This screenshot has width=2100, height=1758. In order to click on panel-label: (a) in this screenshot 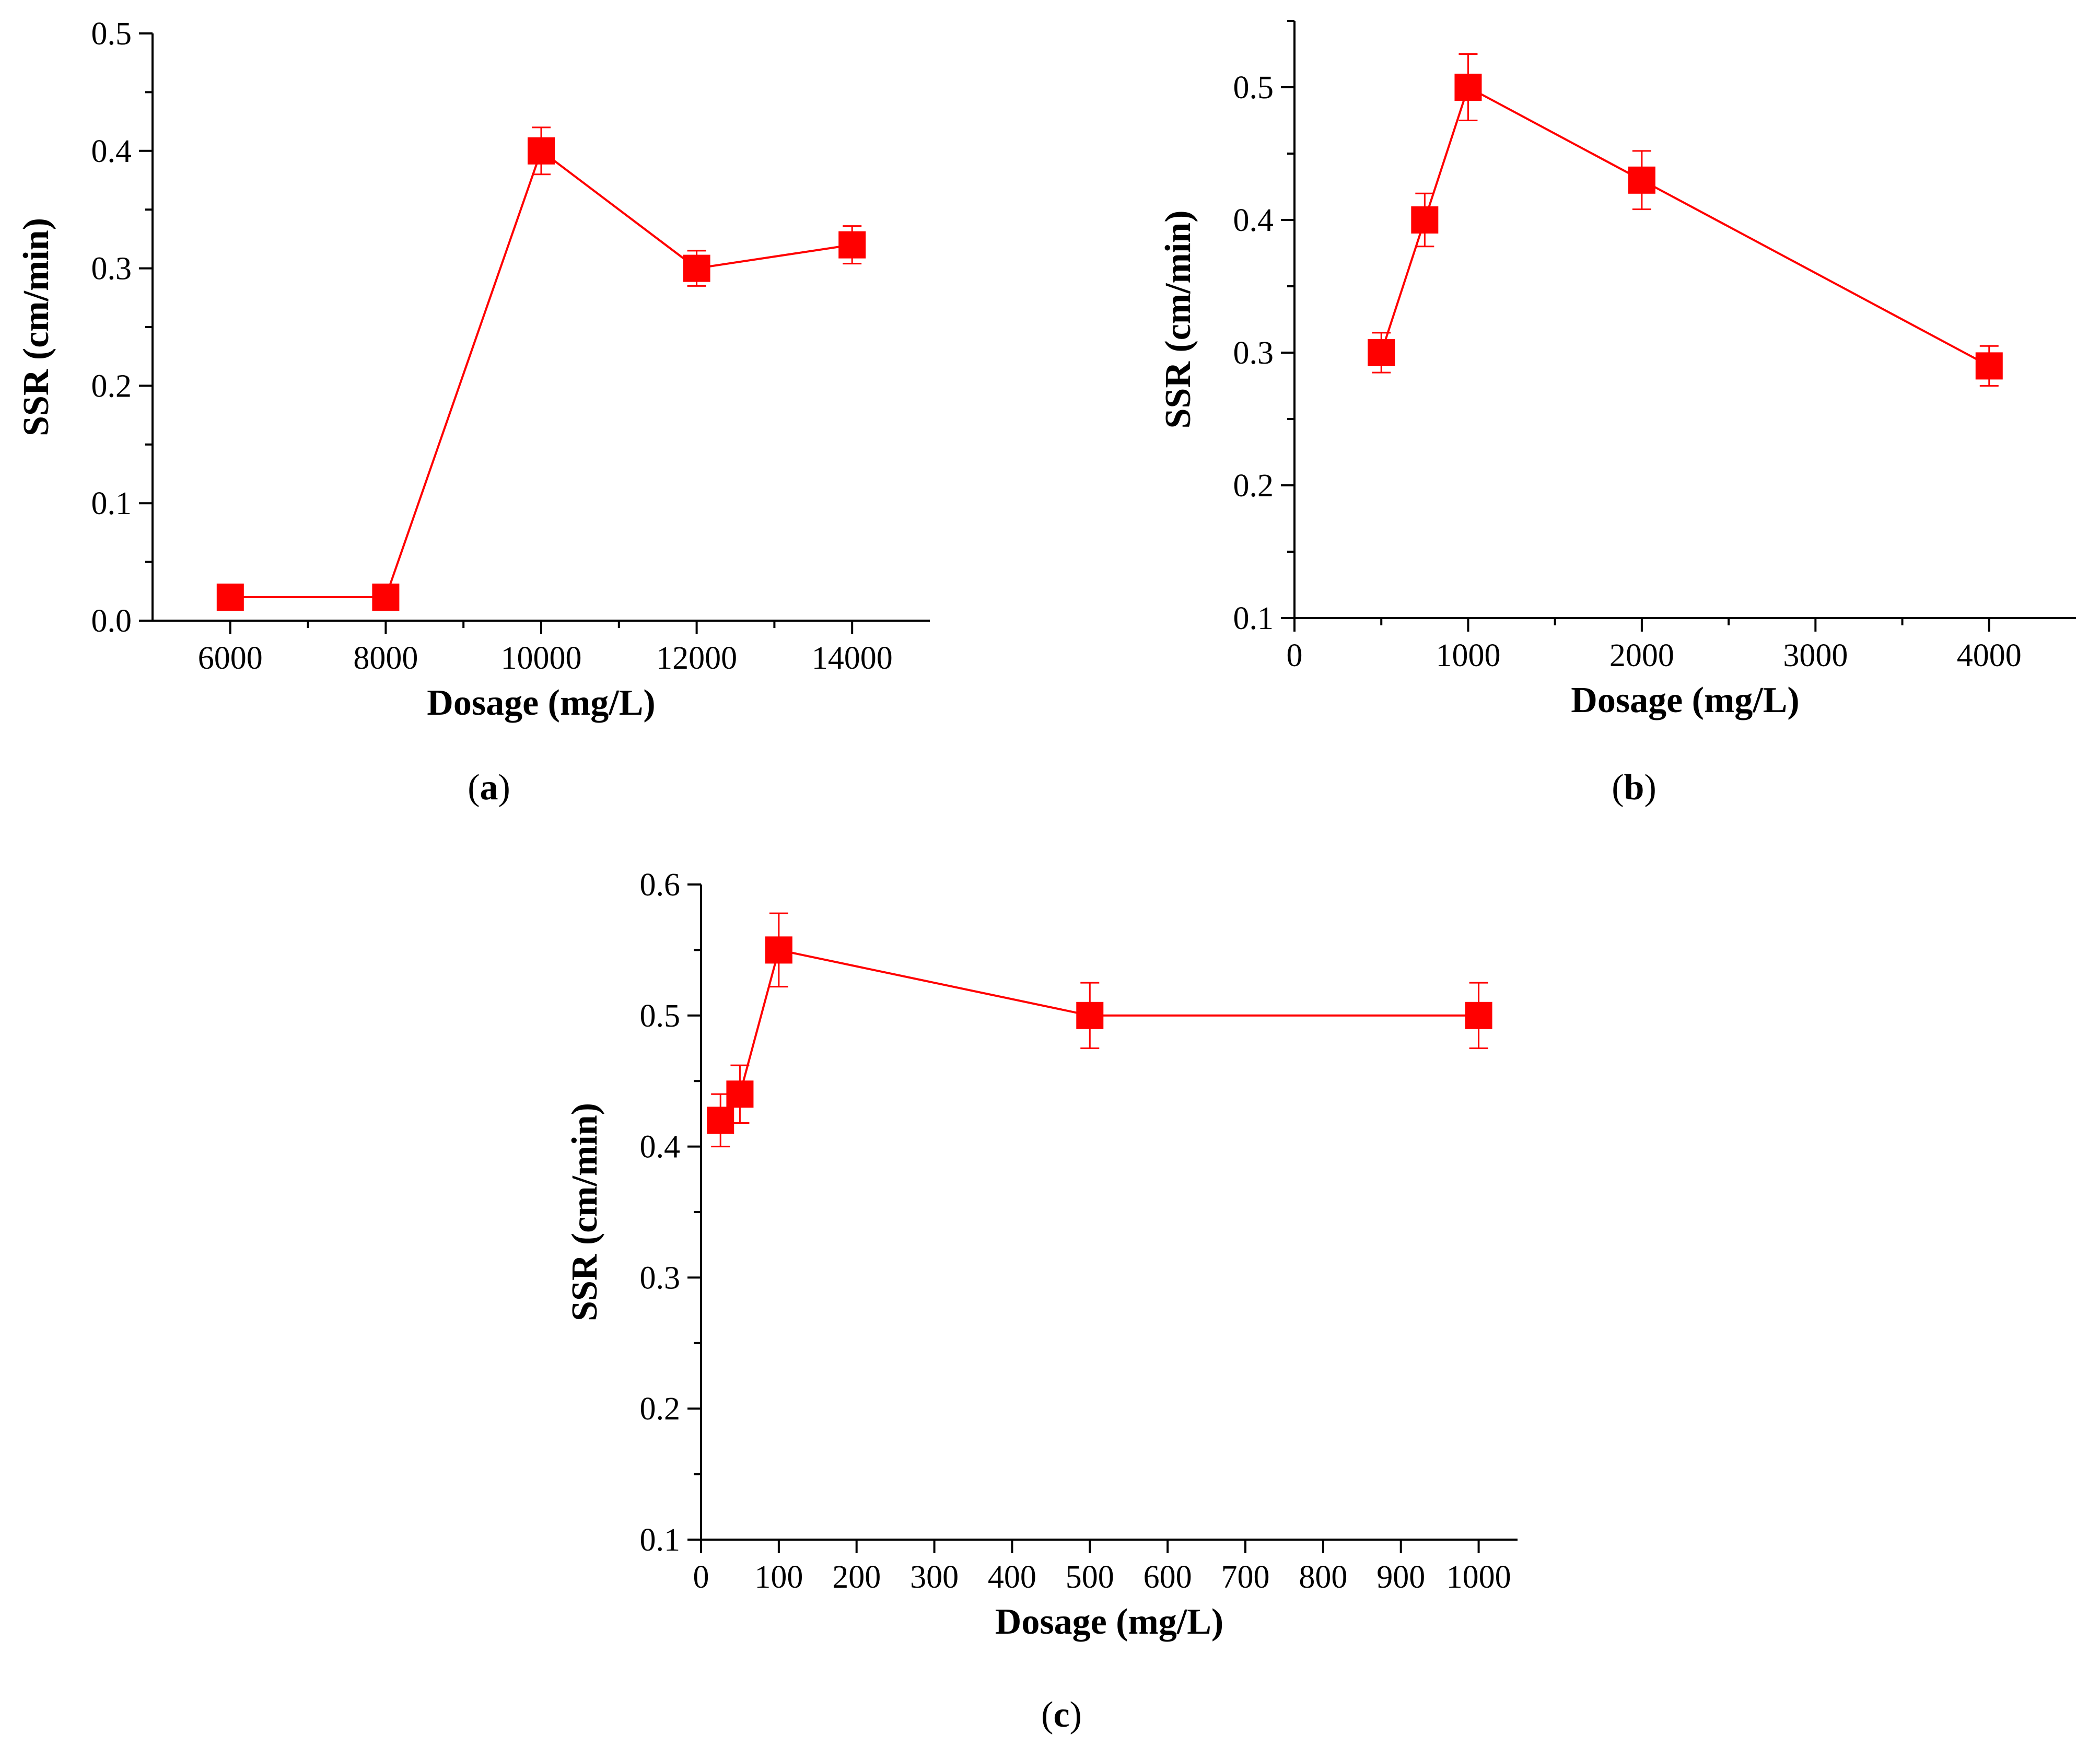, I will do `click(489, 788)`.